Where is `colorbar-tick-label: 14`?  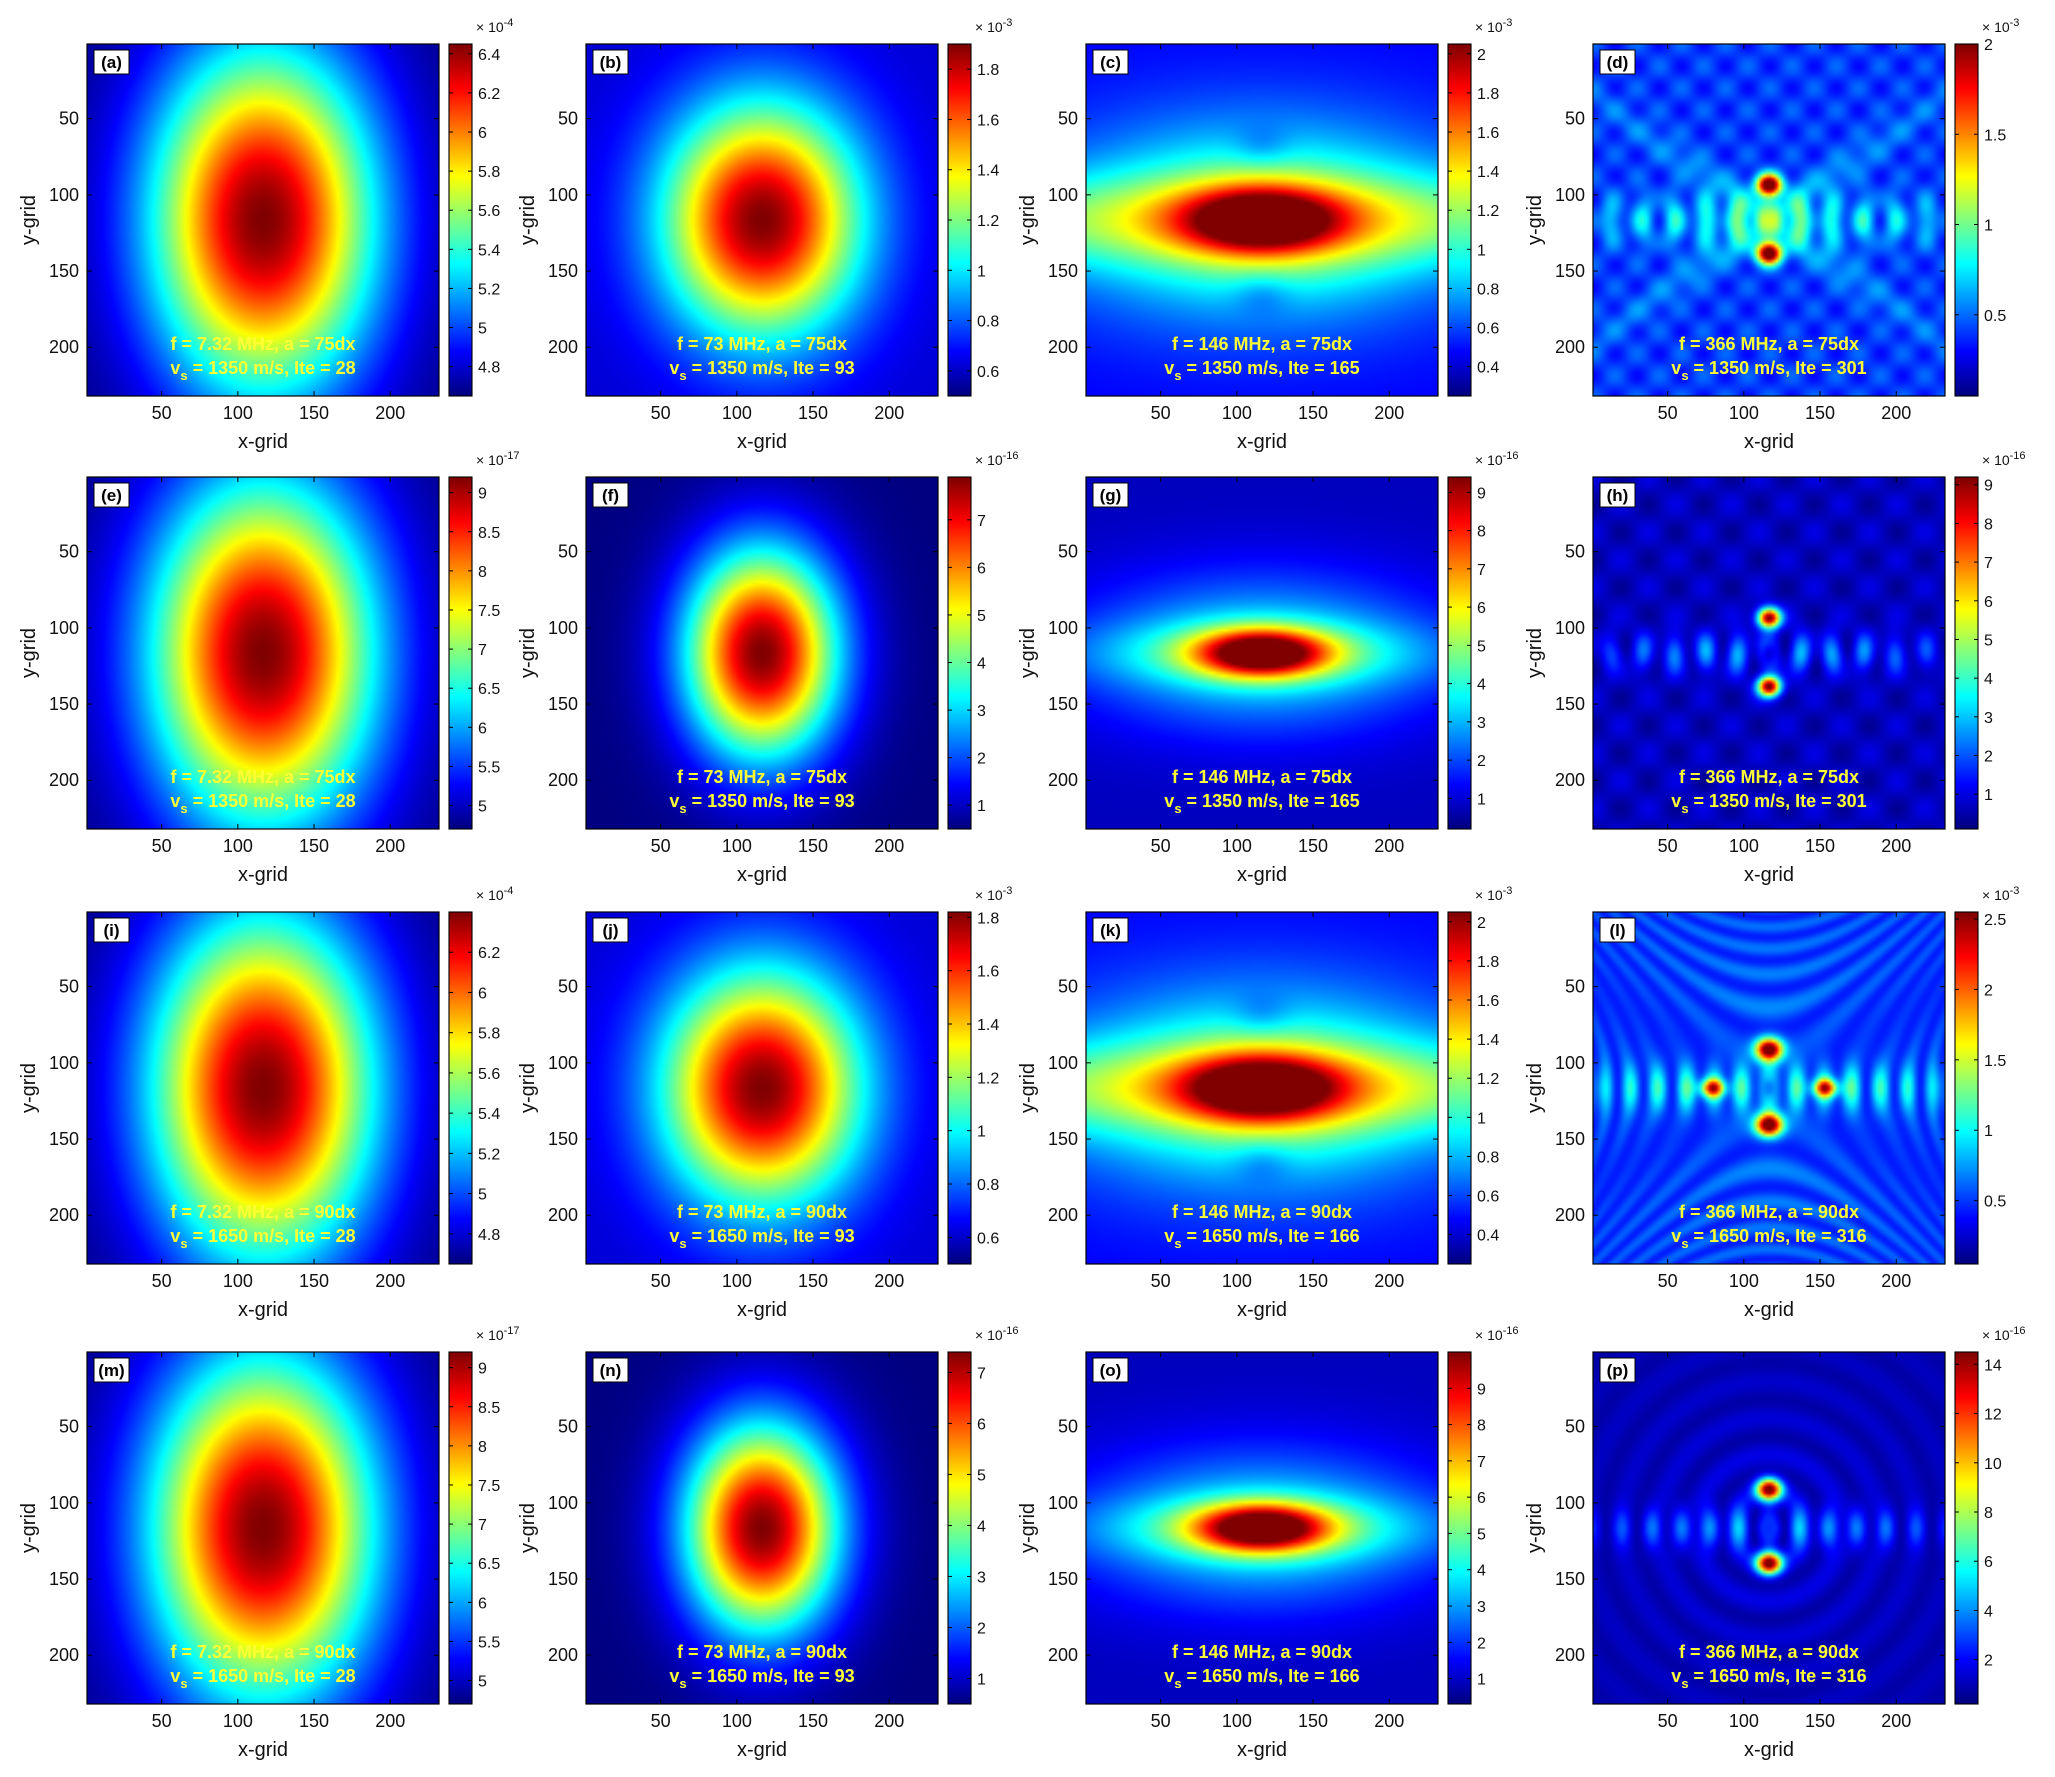 colorbar-tick-label: 14 is located at coordinates (1993, 1365).